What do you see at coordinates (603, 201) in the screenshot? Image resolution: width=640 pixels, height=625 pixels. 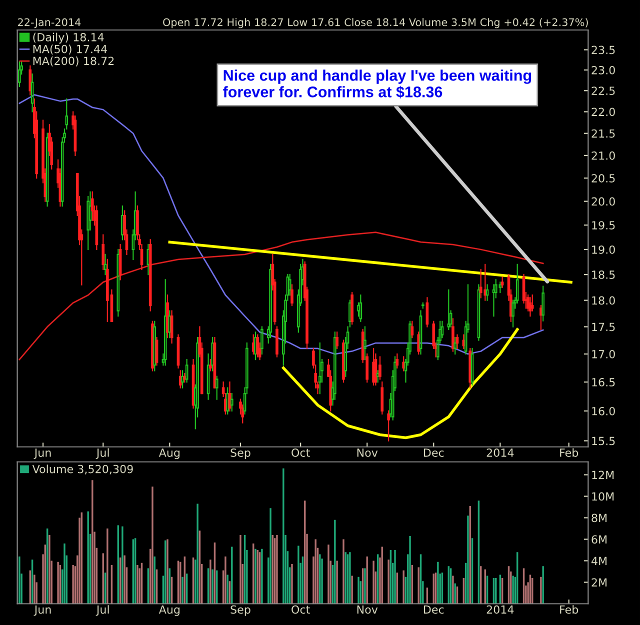 I see `y-tick-label: 20.0` at bounding box center [603, 201].